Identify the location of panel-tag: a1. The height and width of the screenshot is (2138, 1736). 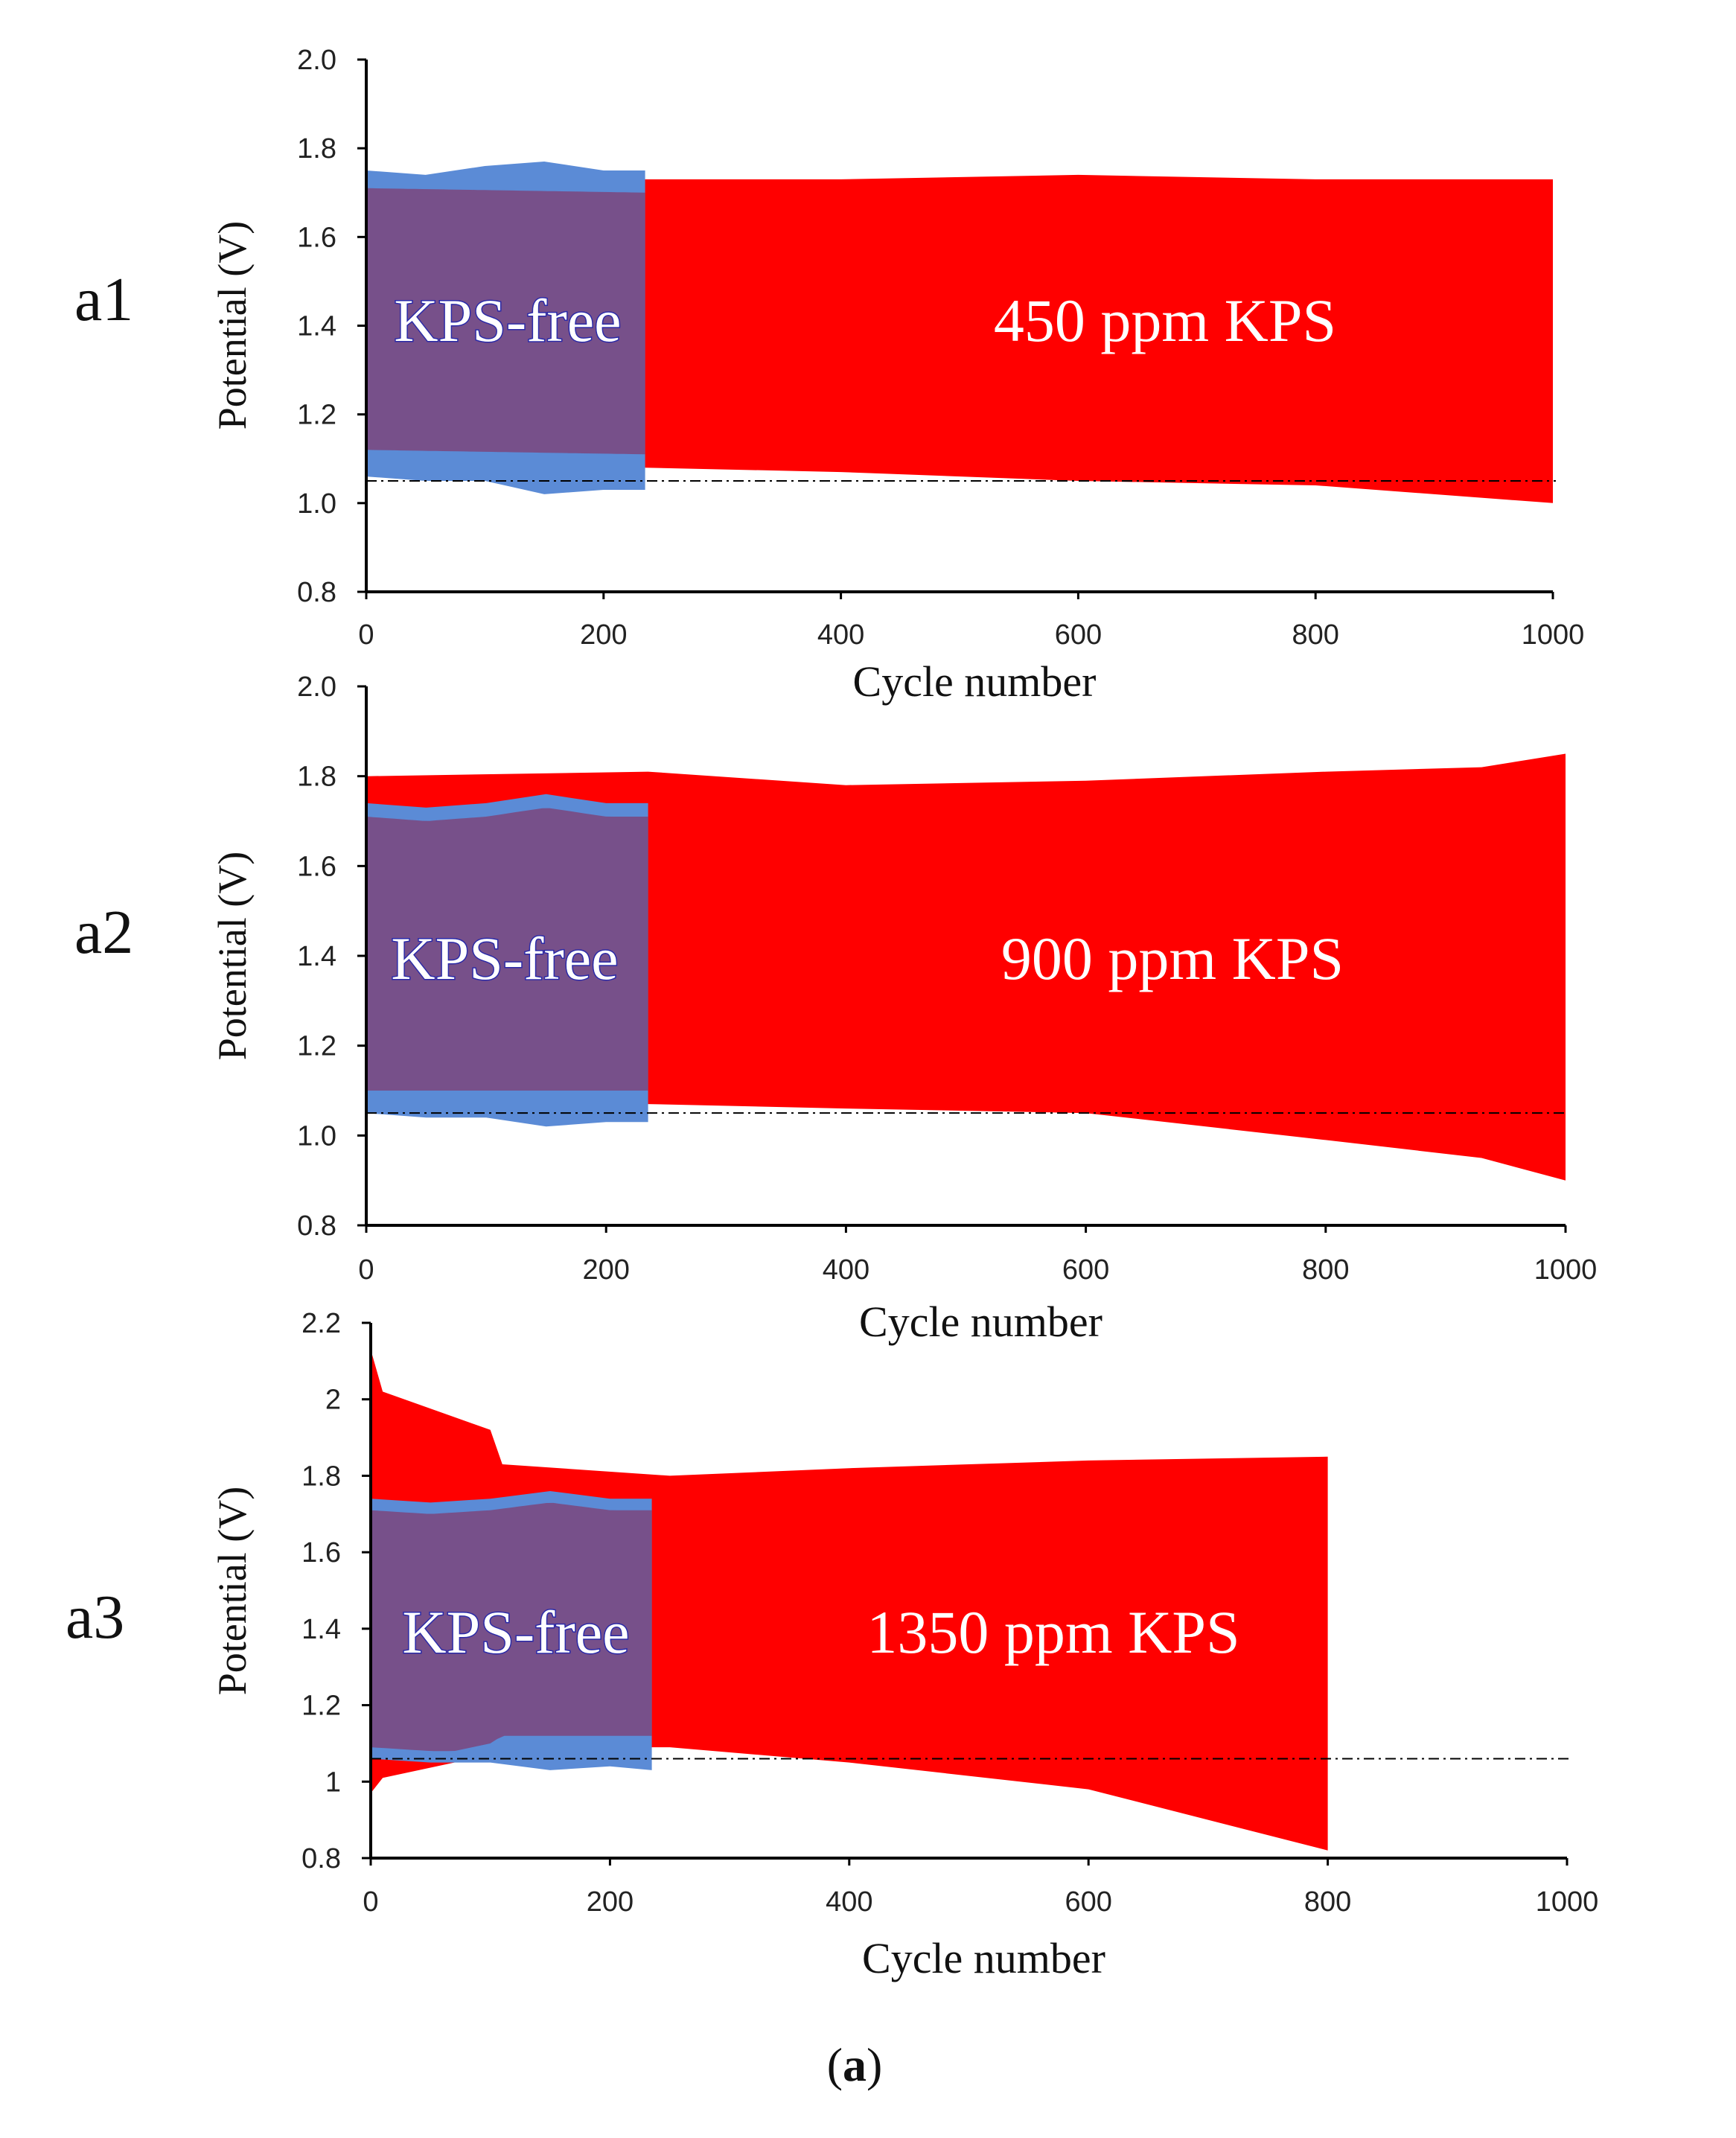
(103, 299).